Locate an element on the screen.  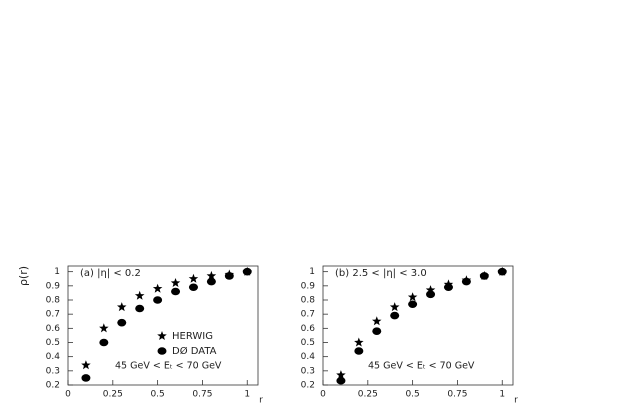
panel-label: (b) 2.5 < |η| < 3.0 is located at coordinates (381, 273).